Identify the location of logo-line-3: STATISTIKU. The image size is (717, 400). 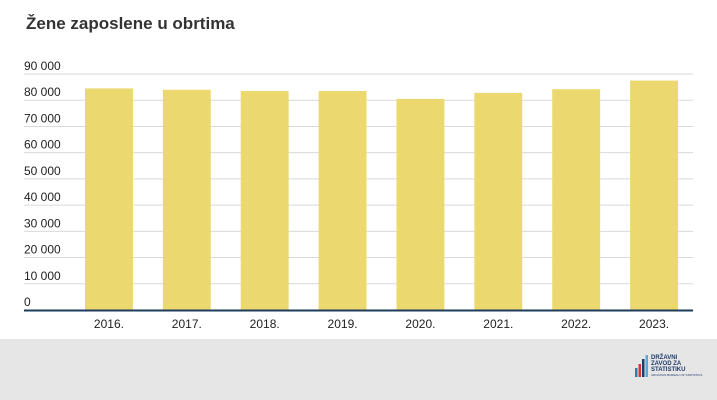
(668, 370).